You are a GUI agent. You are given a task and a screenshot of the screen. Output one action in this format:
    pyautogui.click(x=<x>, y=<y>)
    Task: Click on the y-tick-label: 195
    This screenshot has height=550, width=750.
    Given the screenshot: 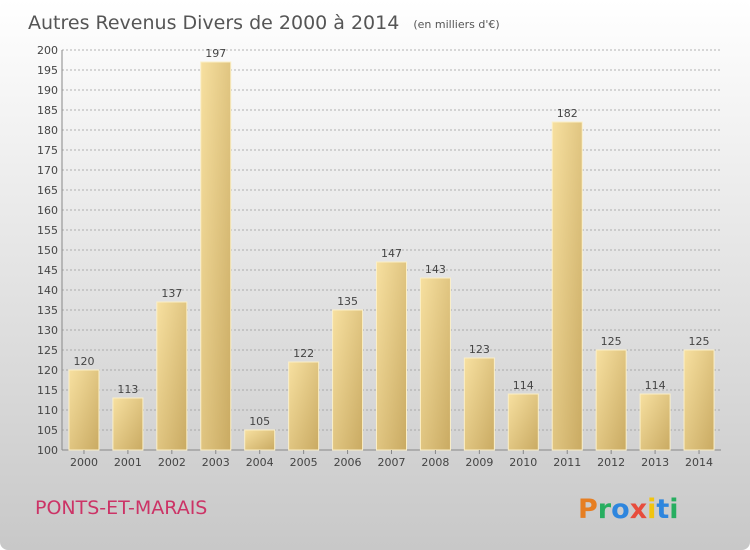 What is the action you would take?
    pyautogui.click(x=47, y=70)
    